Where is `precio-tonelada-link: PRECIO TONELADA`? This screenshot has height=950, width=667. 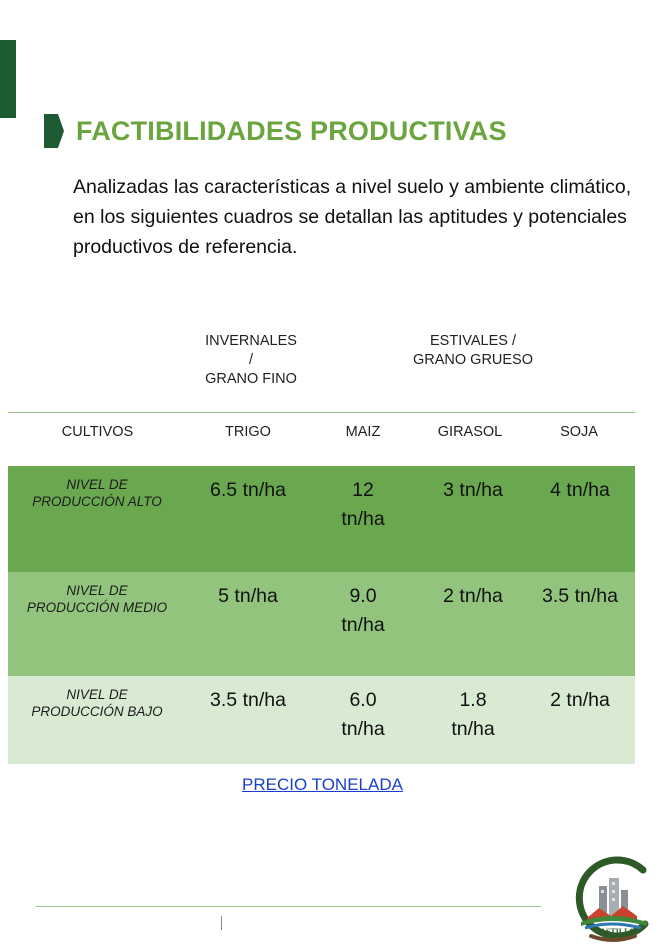
precio-tonelada-link: PRECIO TONELADA is located at coordinates (322, 784).